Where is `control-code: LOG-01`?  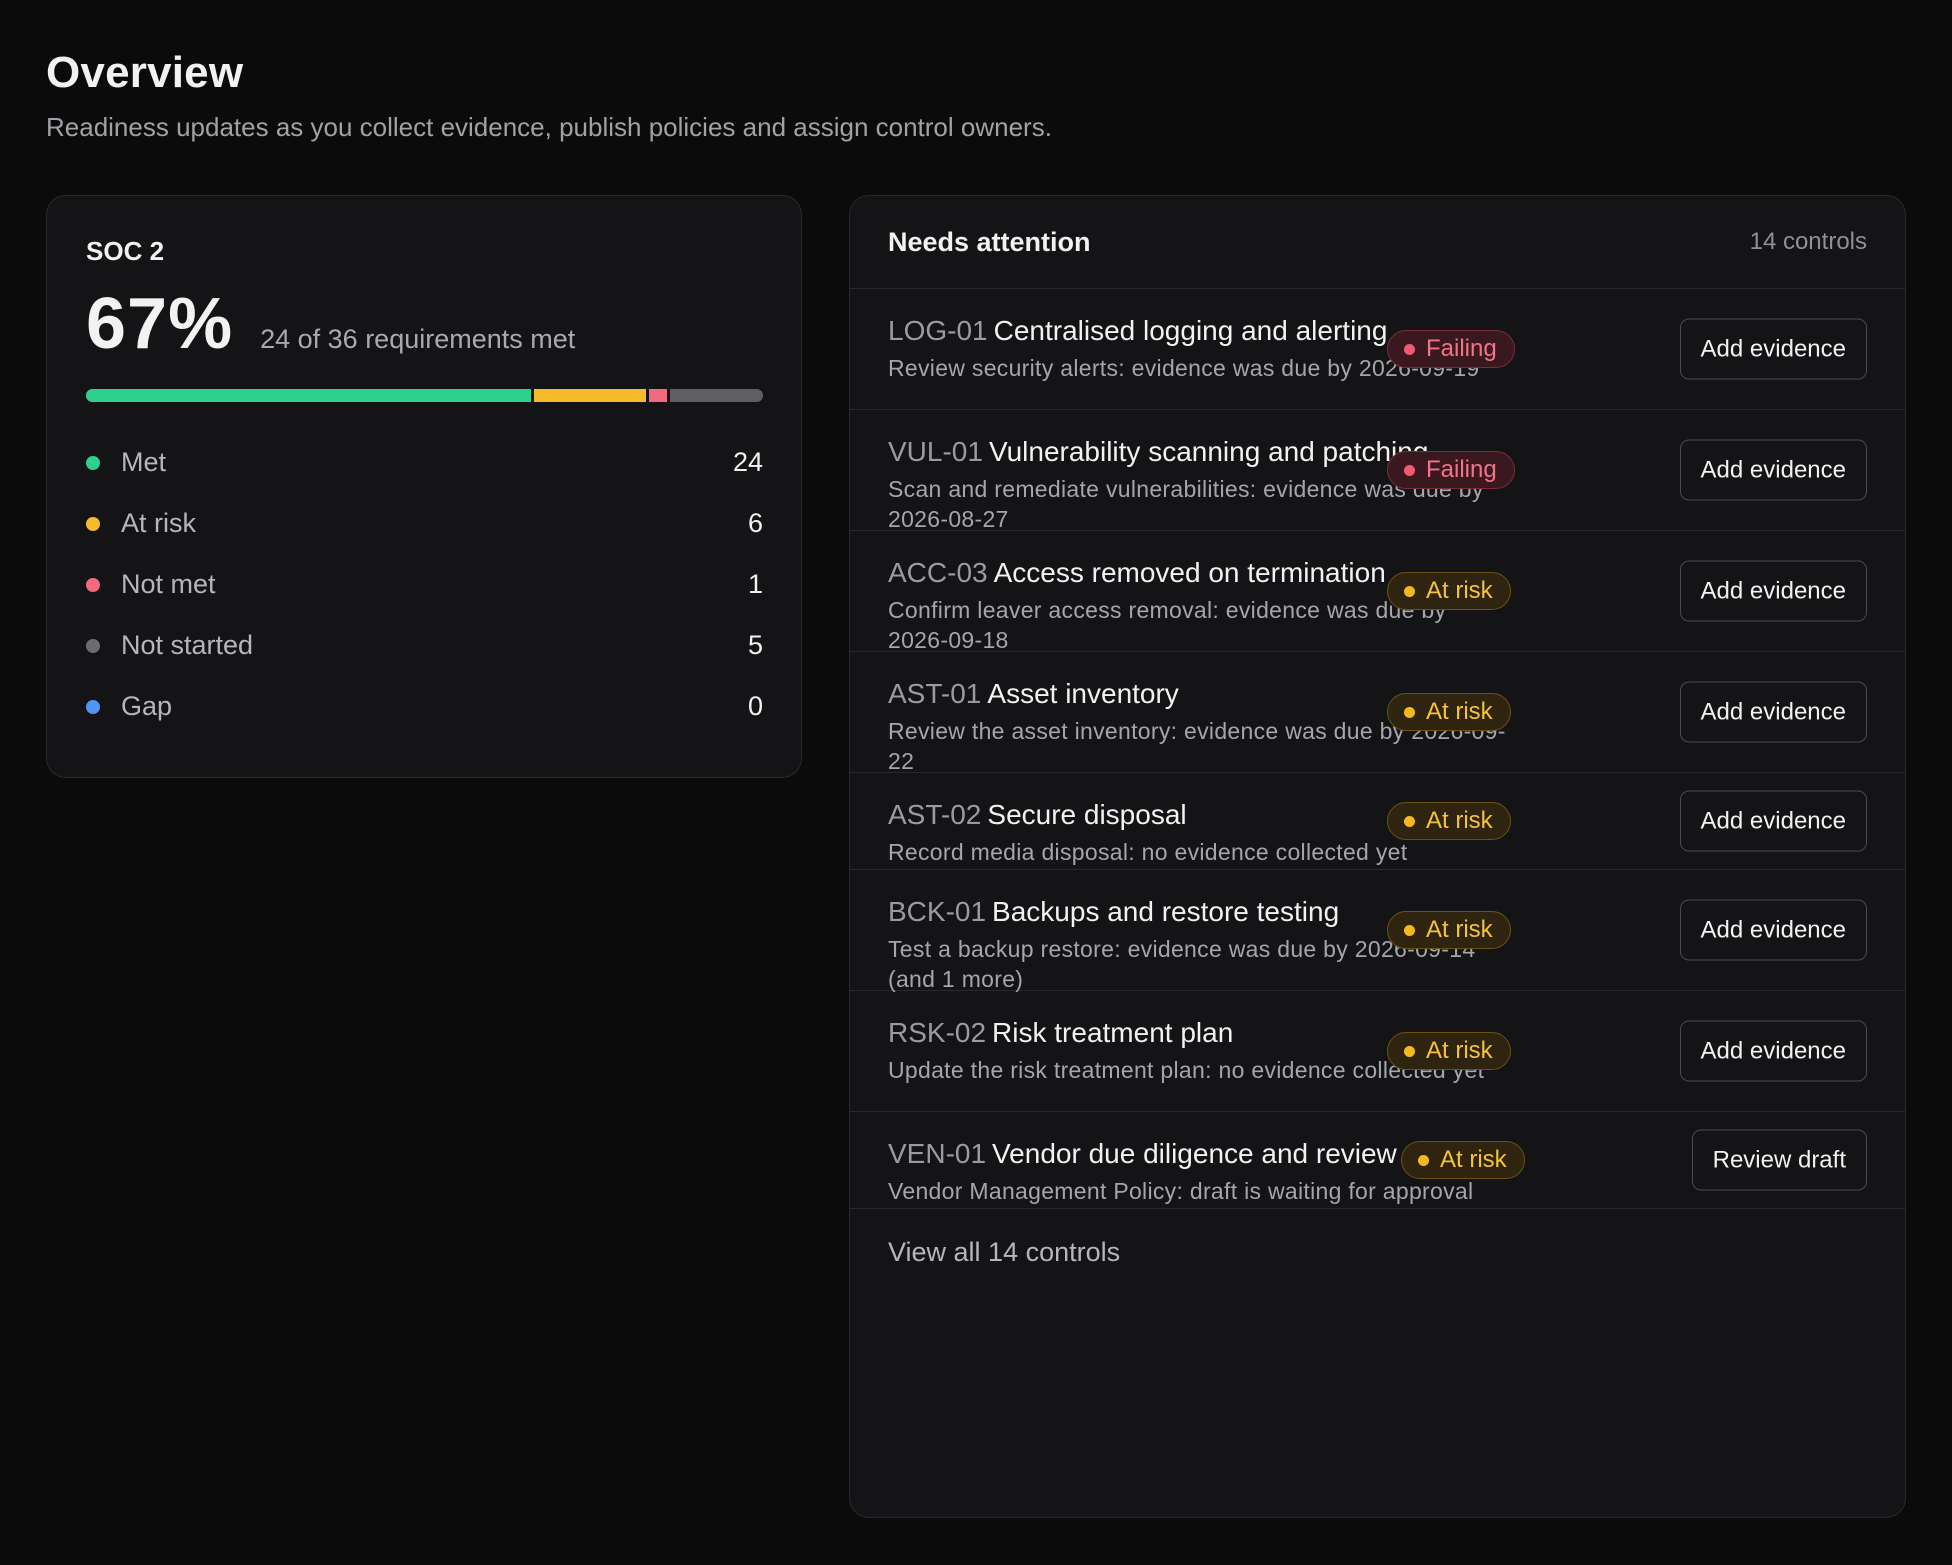 control-code: LOG-01 is located at coordinates (938, 330).